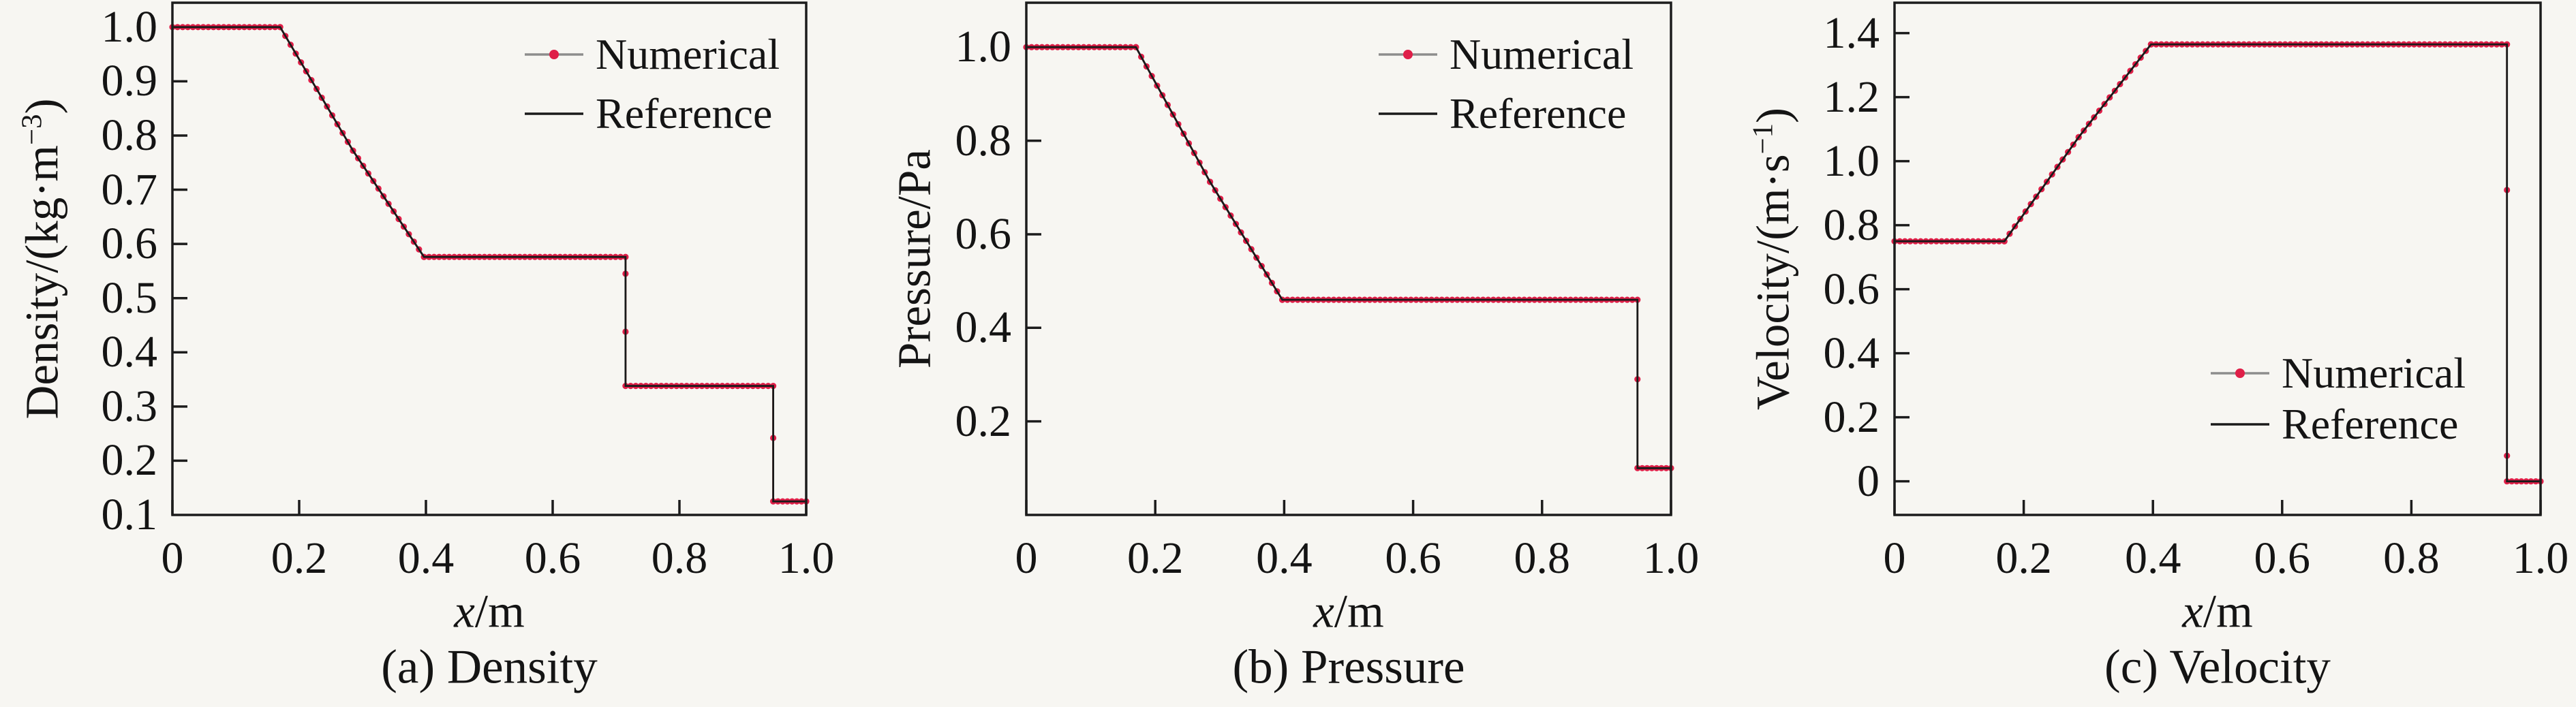 Image resolution: width=2576 pixels, height=707 pixels. Describe the element at coordinates (2217, 667) in the screenshot. I see `panel-caption-velocity: (c) Velocity` at that location.